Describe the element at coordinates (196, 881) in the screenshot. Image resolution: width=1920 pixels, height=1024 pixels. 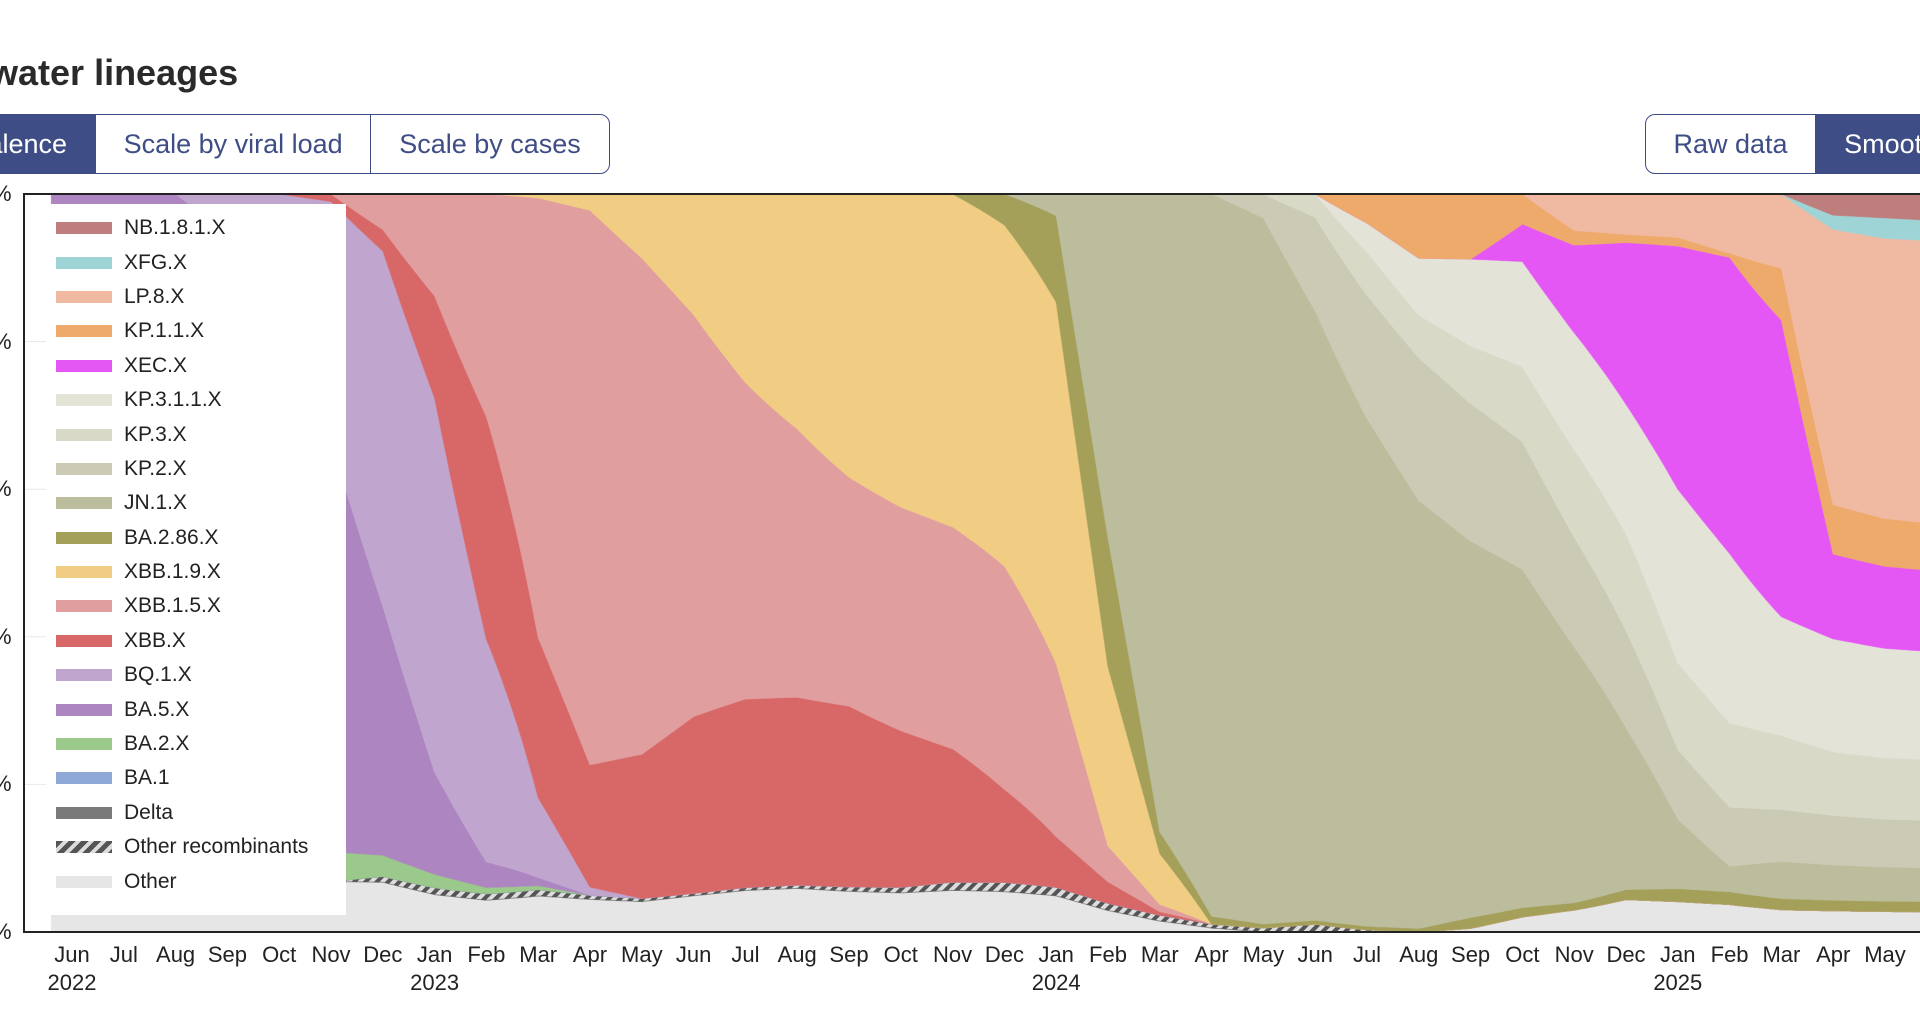
I see `legend-item: Other` at that location.